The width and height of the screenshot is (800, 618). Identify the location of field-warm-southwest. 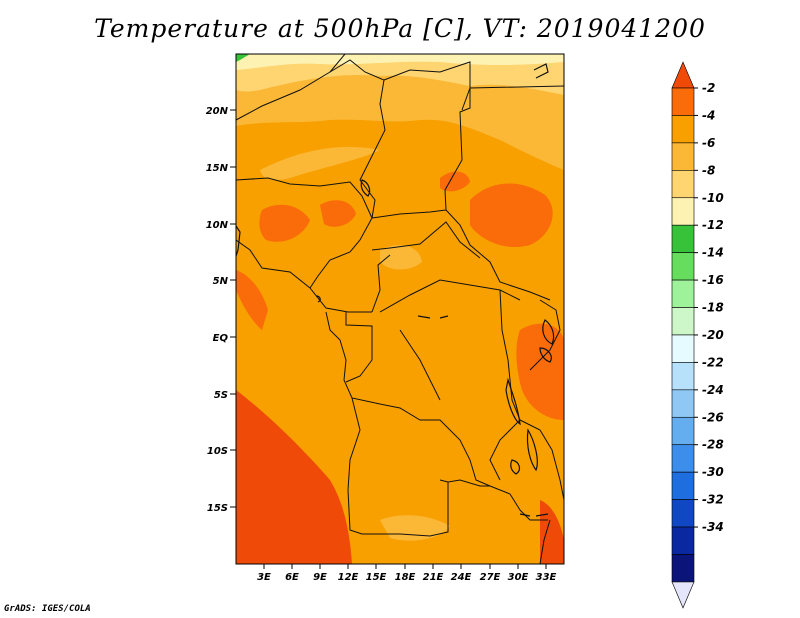
(294, 477).